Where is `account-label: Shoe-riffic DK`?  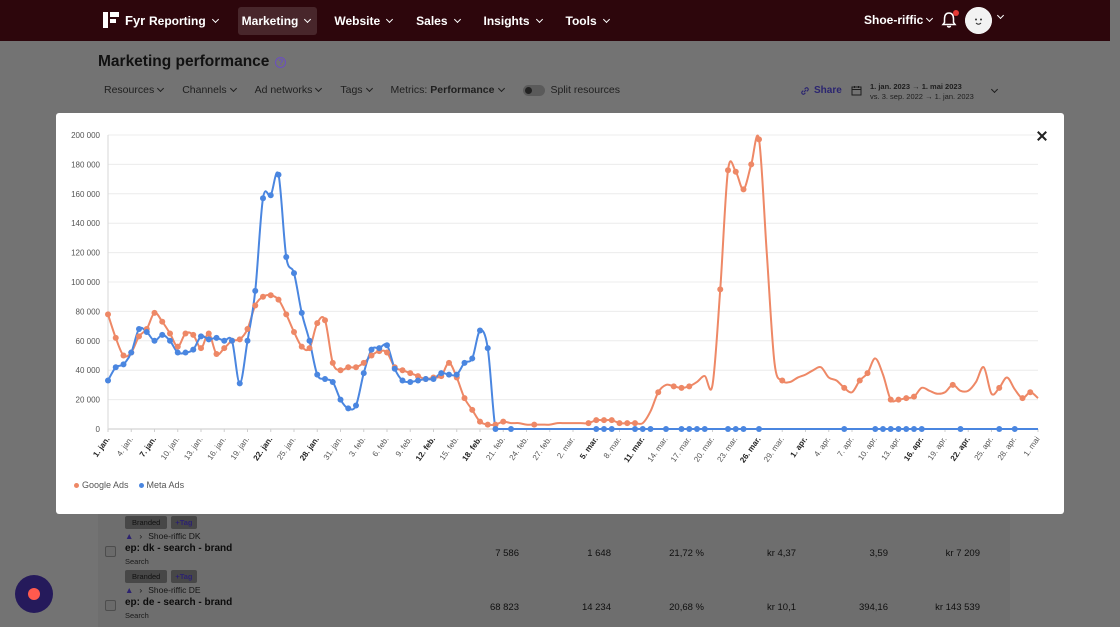
account-label: Shoe-riffic DK is located at coordinates (174, 536).